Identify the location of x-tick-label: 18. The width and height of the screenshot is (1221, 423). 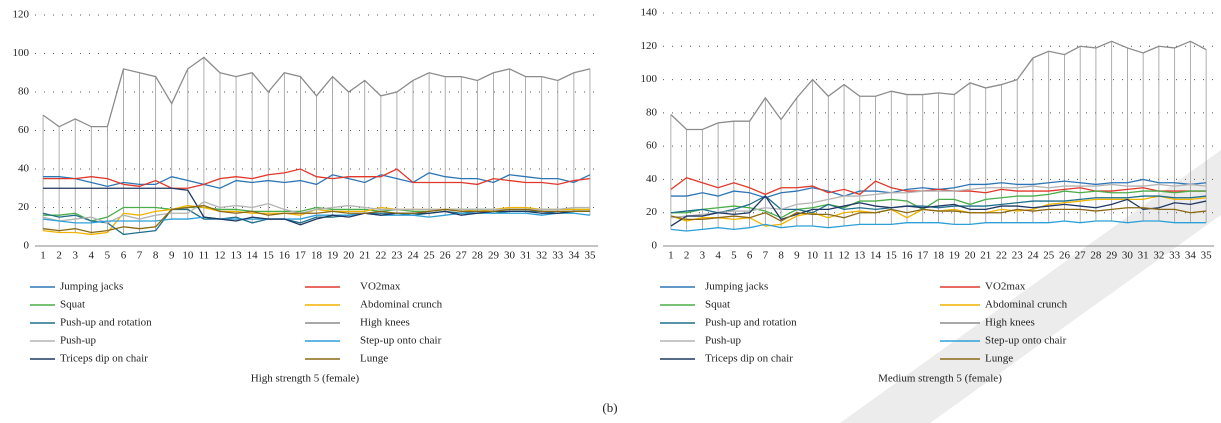
(939, 256).